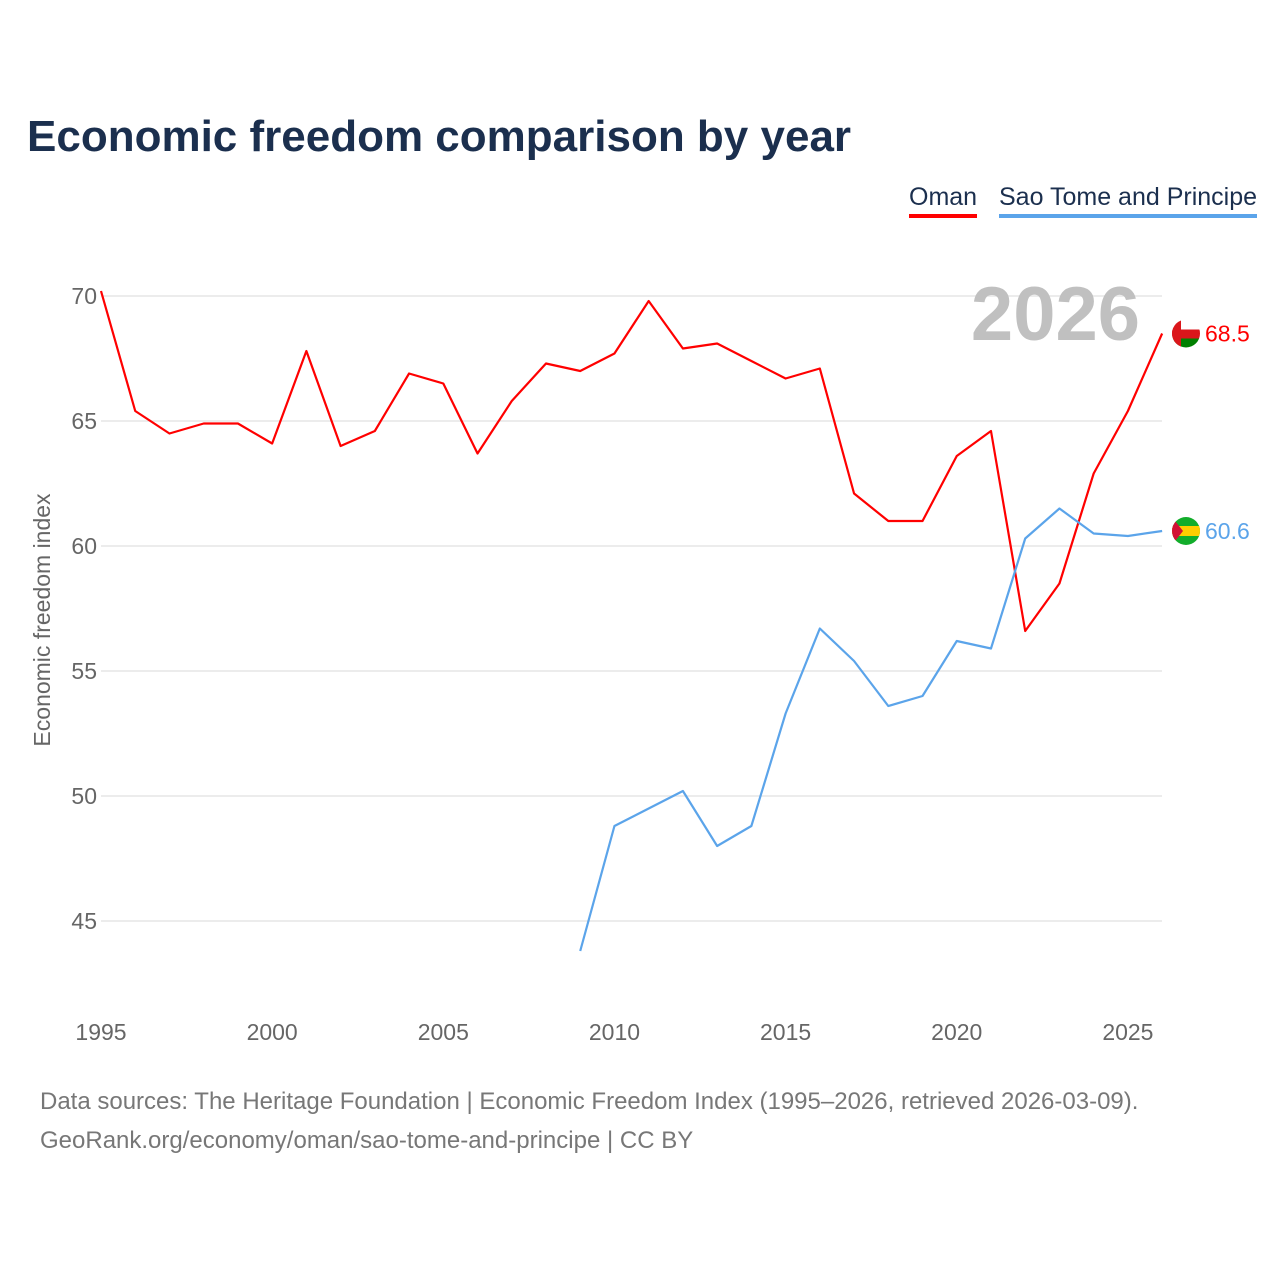 Image resolution: width=1280 pixels, height=1280 pixels. I want to click on chart-title: Economic freedom comparison by year, so click(439, 136).